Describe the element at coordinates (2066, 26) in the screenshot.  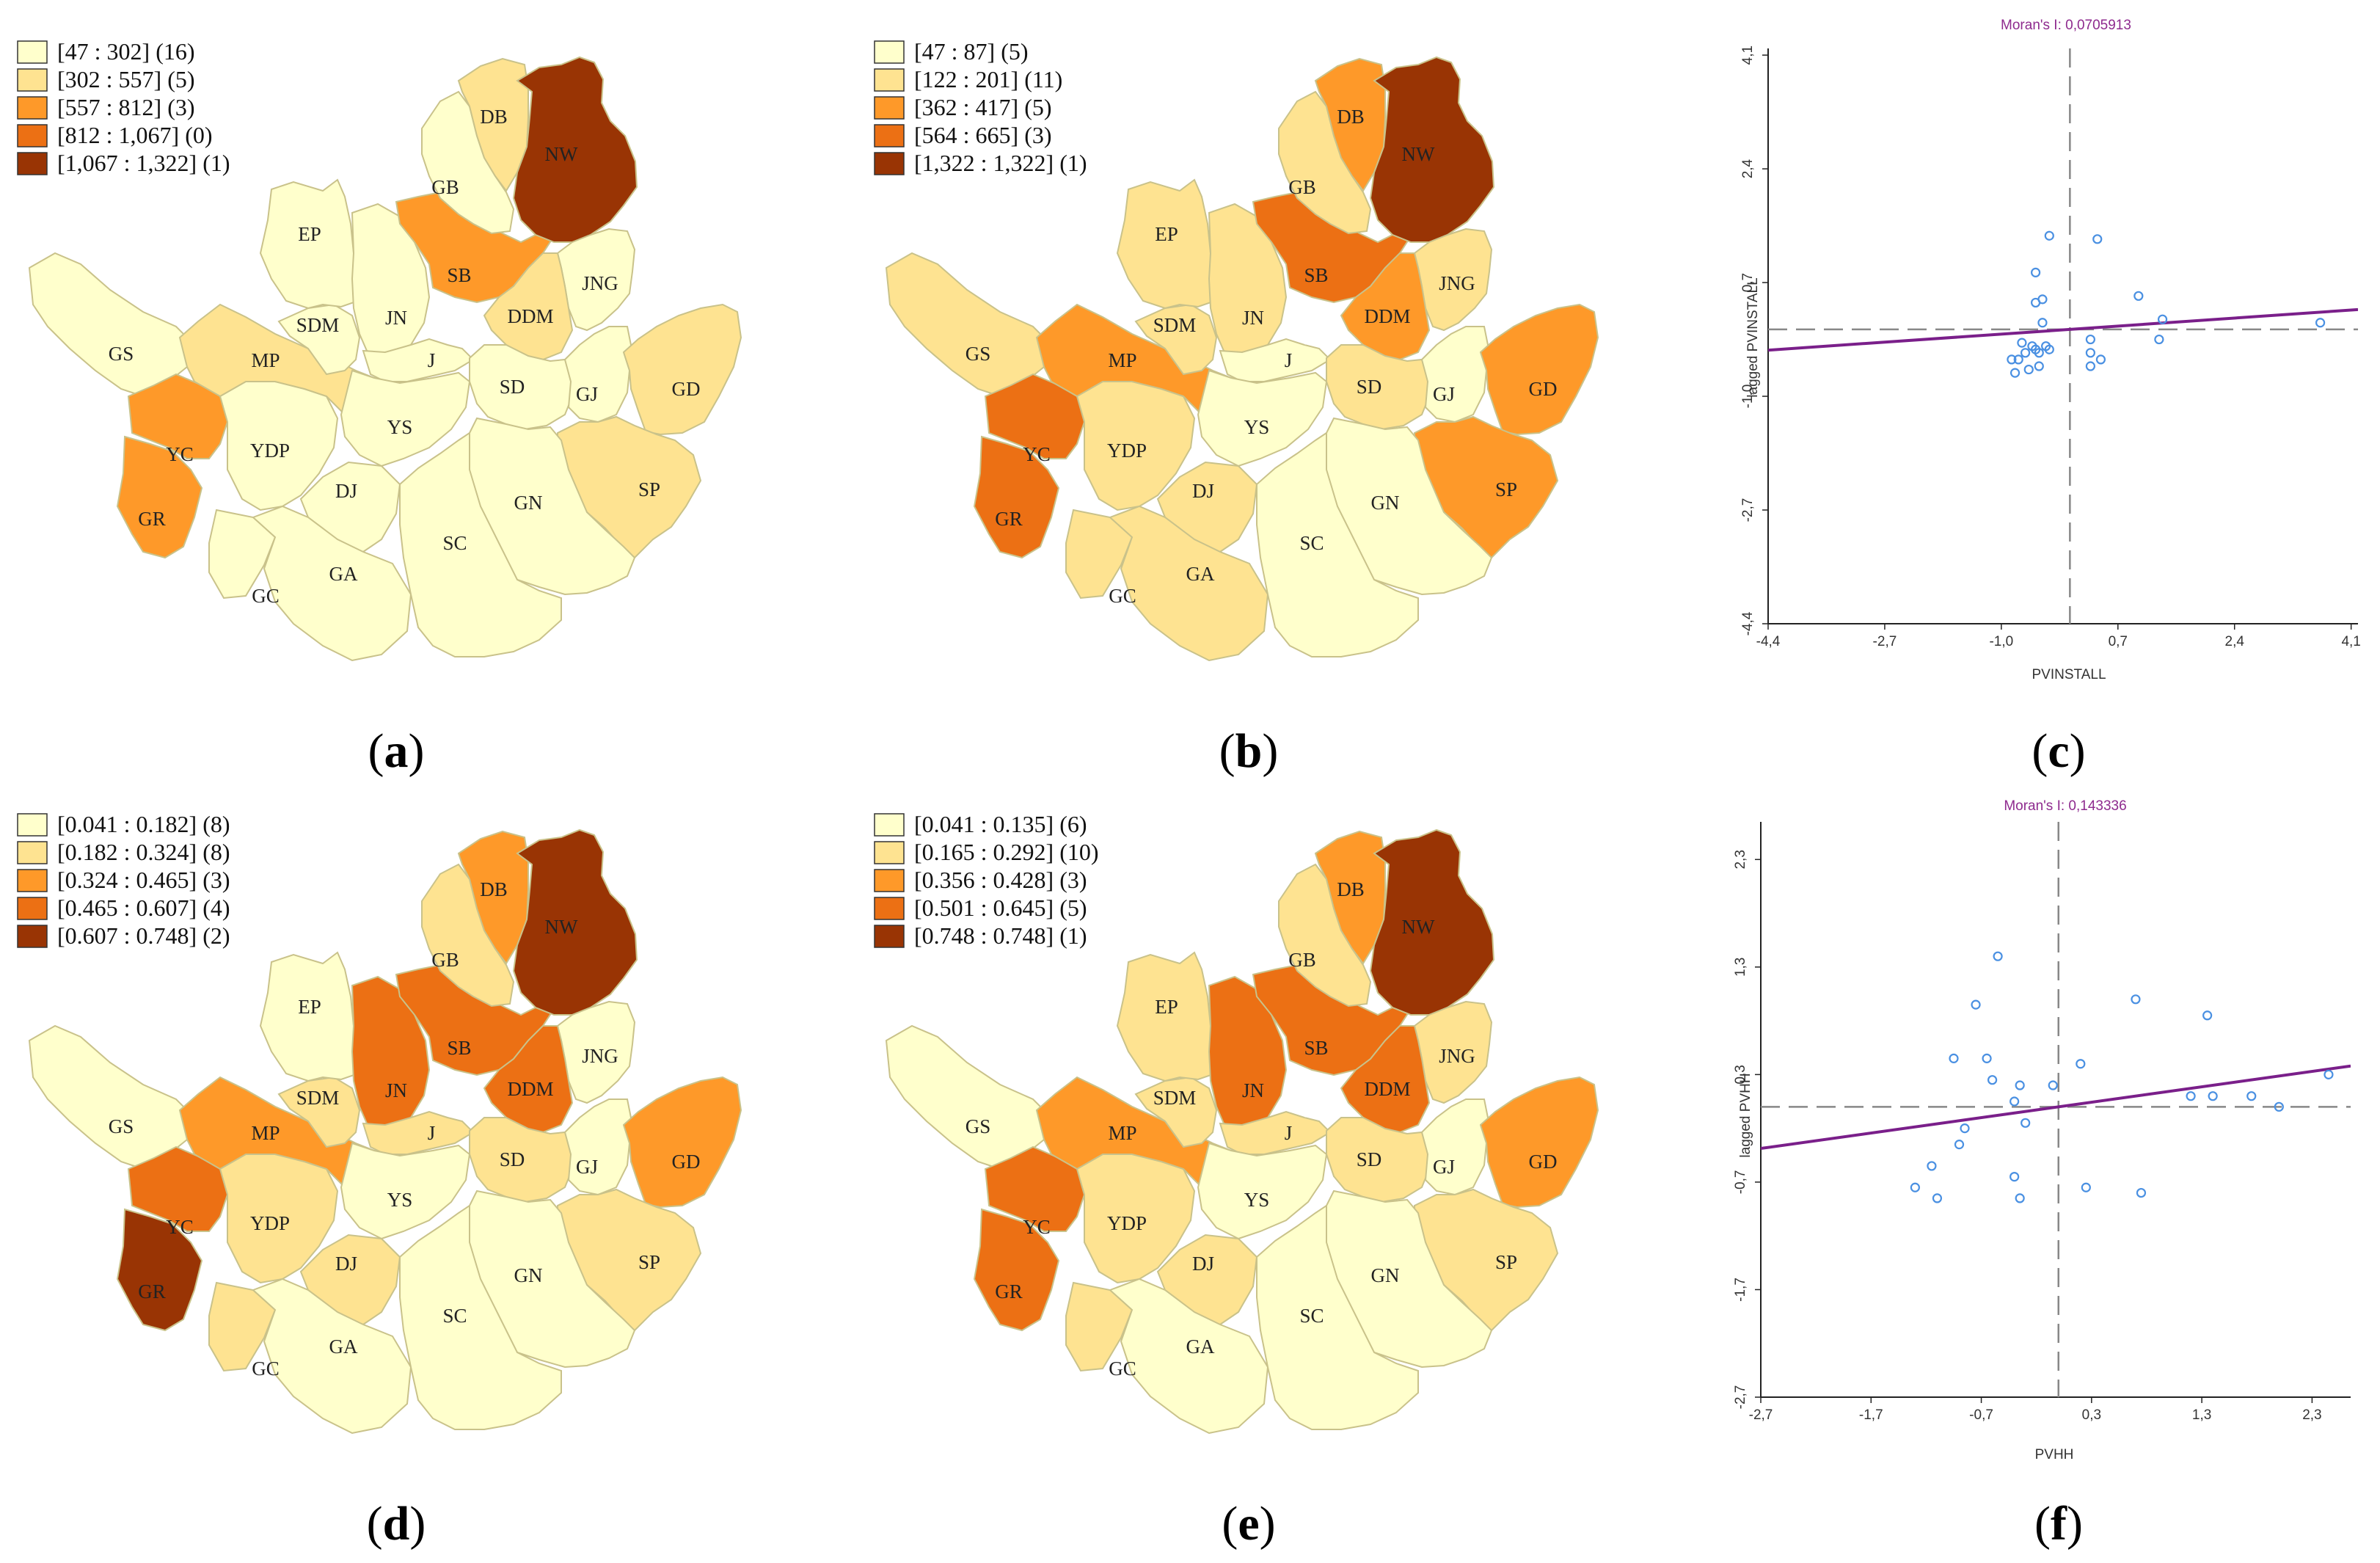
I see `moran-title: Moran's I: 0,0705913` at that location.